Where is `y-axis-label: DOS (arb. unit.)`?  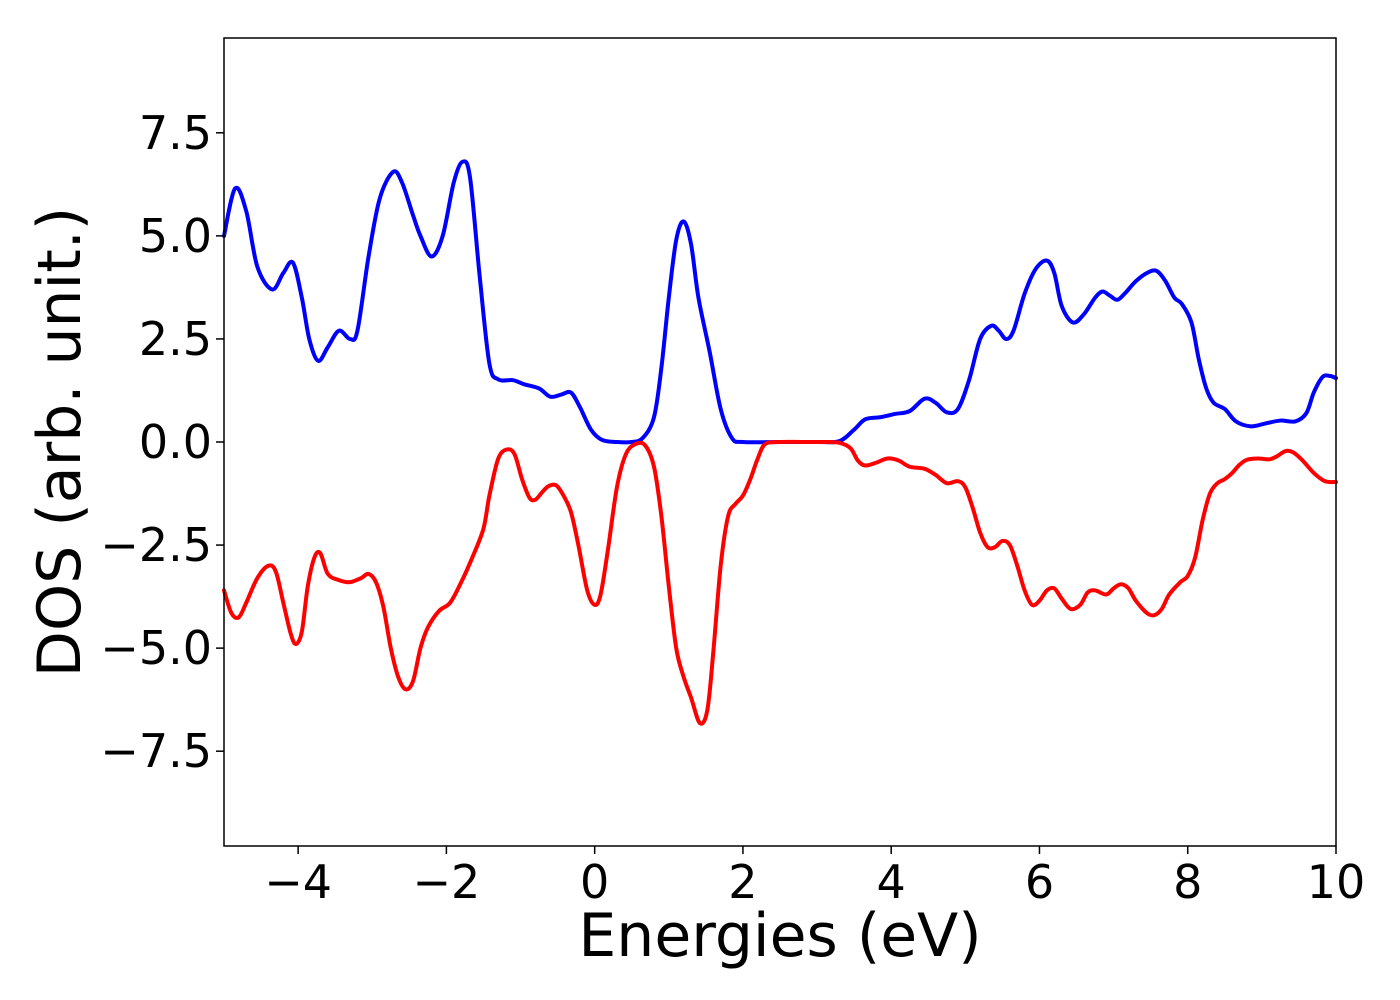 y-axis-label: DOS (arb. unit.) is located at coordinates (60, 442).